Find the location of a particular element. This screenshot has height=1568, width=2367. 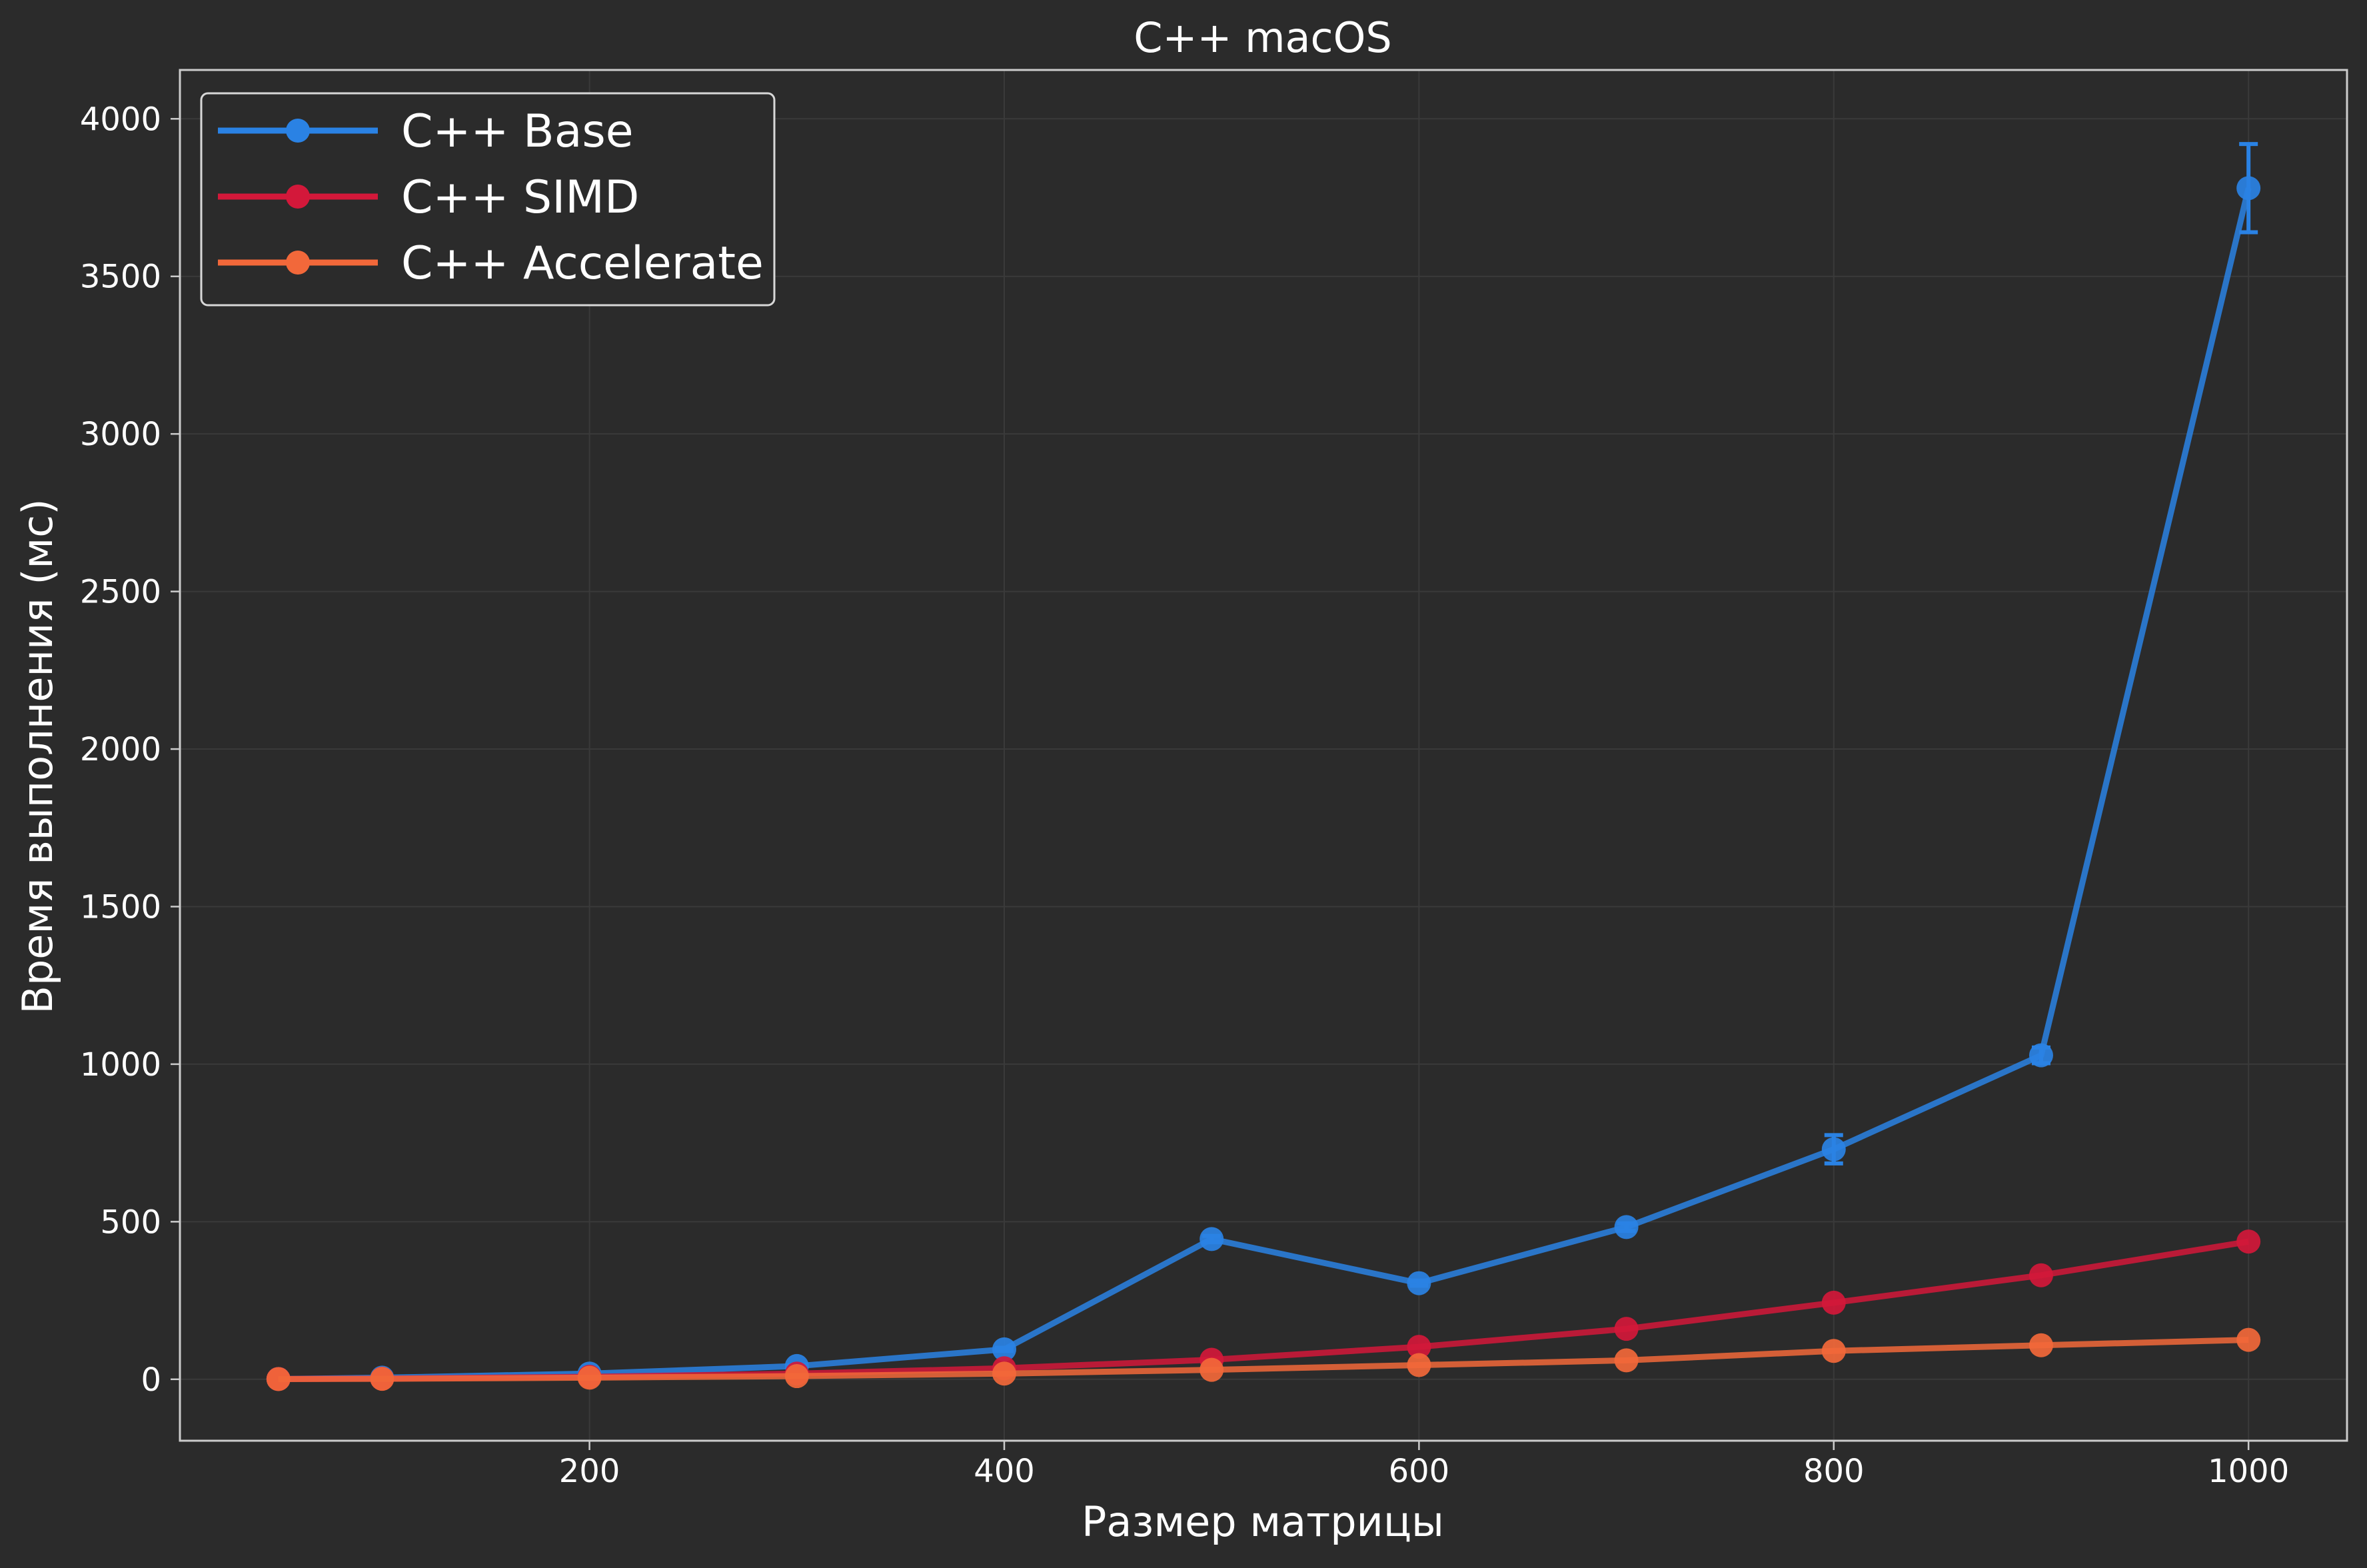

x-tick-label: 400 is located at coordinates (1004, 1471).